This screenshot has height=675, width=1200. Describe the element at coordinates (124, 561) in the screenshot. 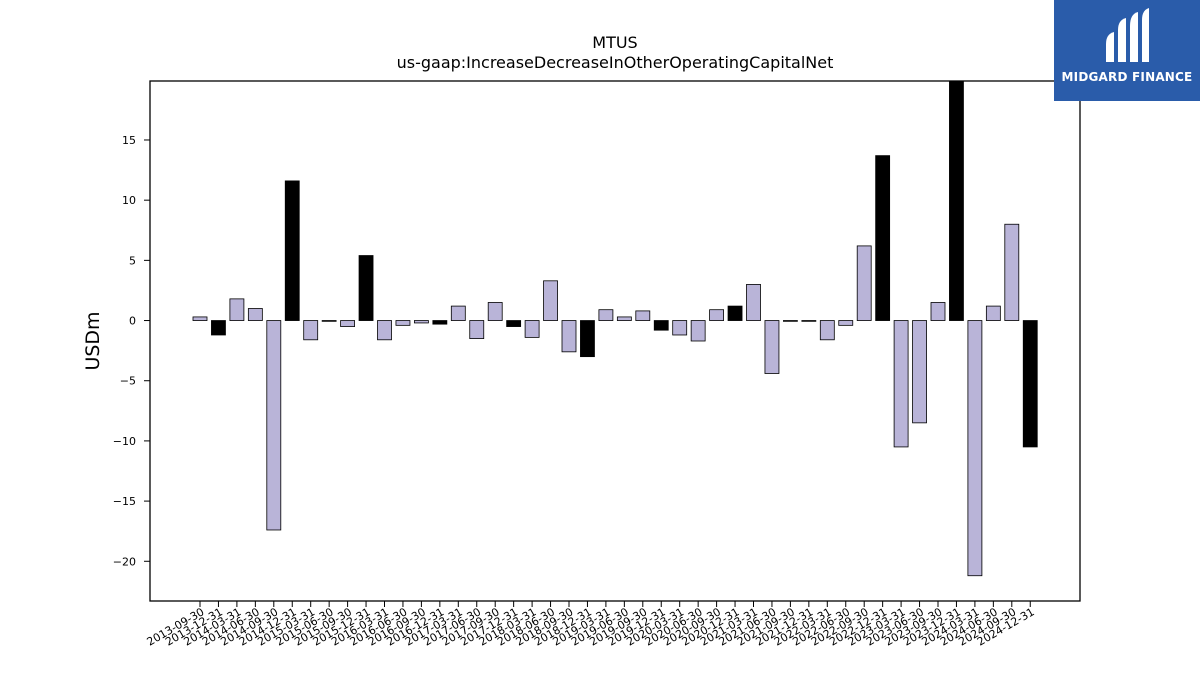

I see `y-tick-label: −20` at that location.